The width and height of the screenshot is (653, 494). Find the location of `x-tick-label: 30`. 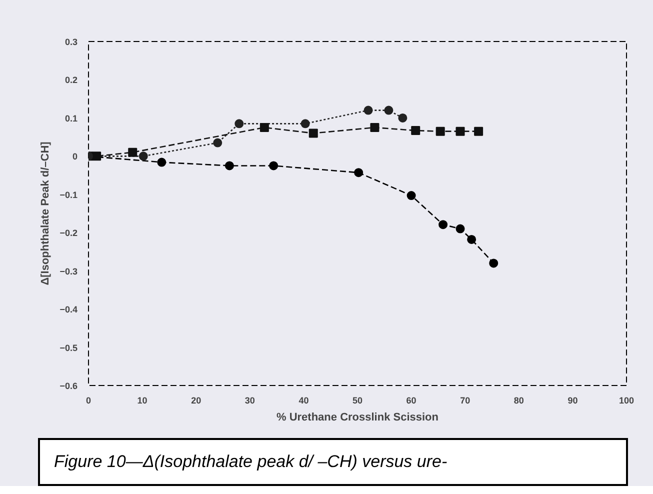

x-tick-label: 30 is located at coordinates (249, 401).